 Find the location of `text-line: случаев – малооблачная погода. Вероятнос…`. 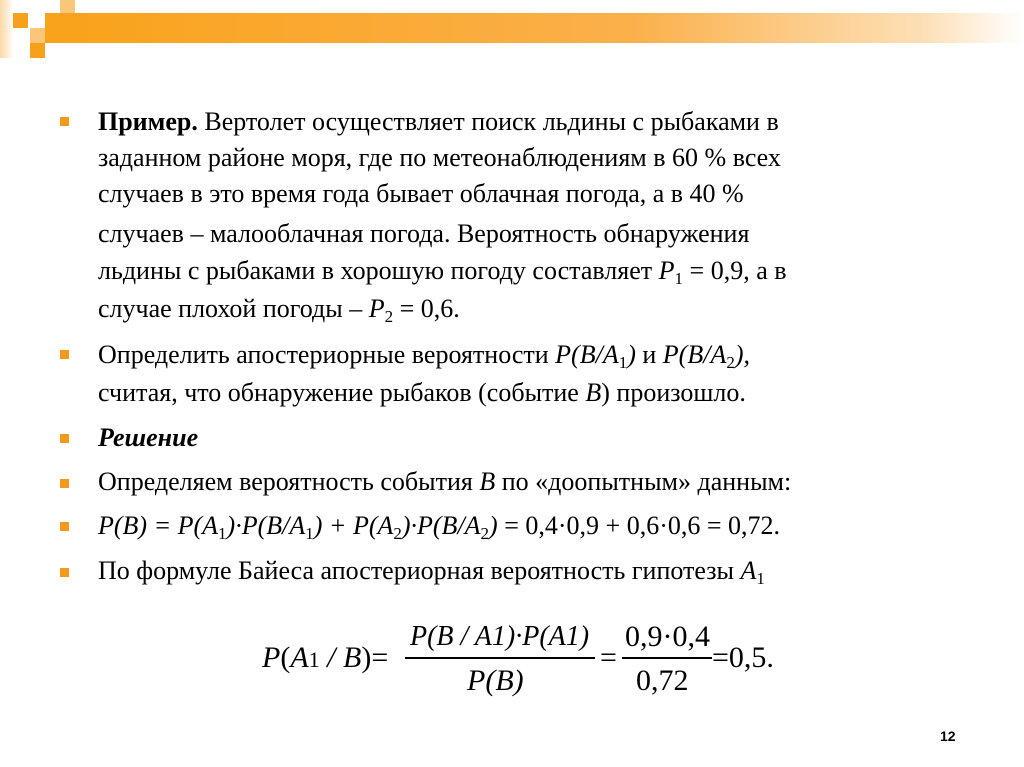

text-line: случаев – малооблачная погода. Вероятнос… is located at coordinates (423, 234).